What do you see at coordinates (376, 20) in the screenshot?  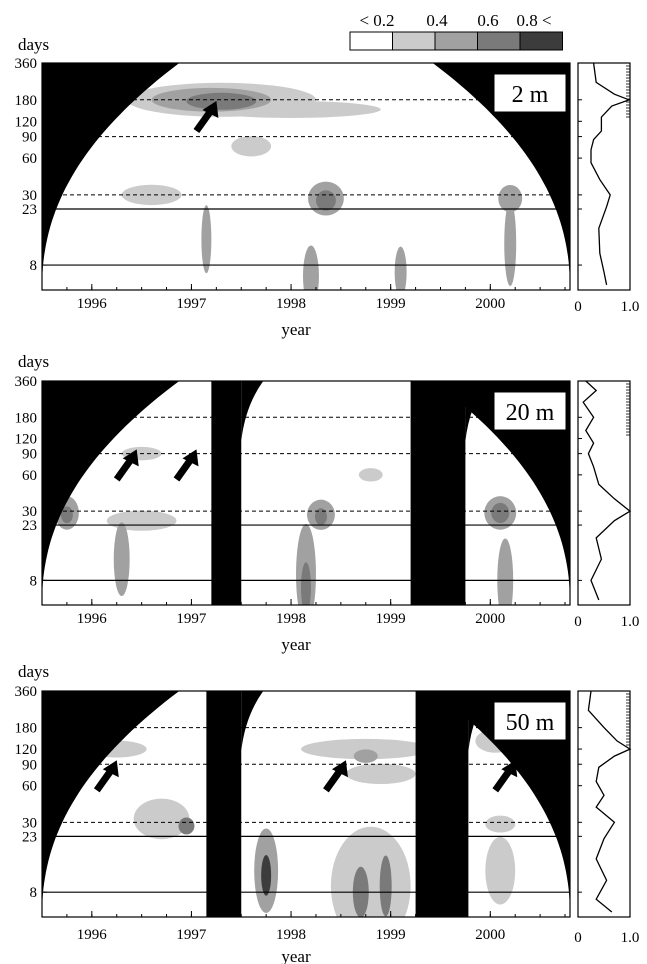 I see `legend-label-0: < 0.2` at bounding box center [376, 20].